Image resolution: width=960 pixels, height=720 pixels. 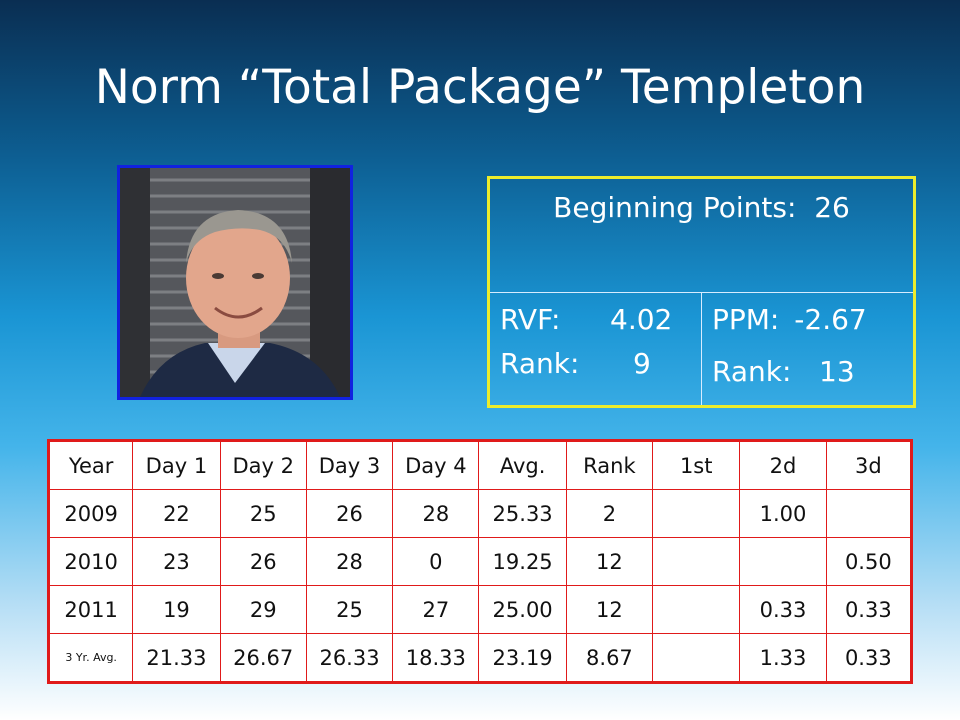 I want to click on portrait-photo-icon, so click(x=235, y=282).